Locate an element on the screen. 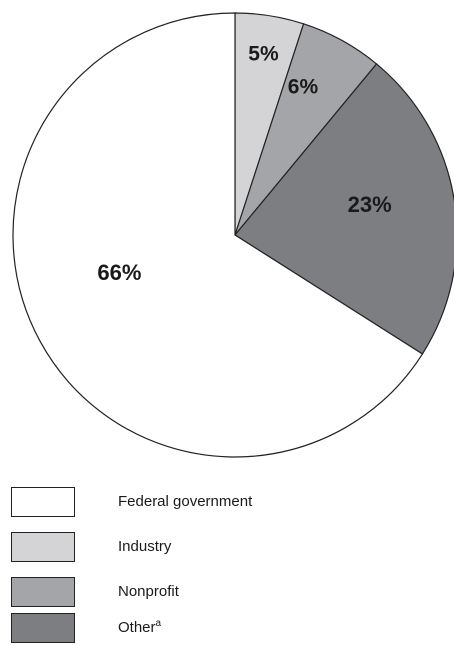  legend-label-federal-government: Federal government is located at coordinates (185, 501).